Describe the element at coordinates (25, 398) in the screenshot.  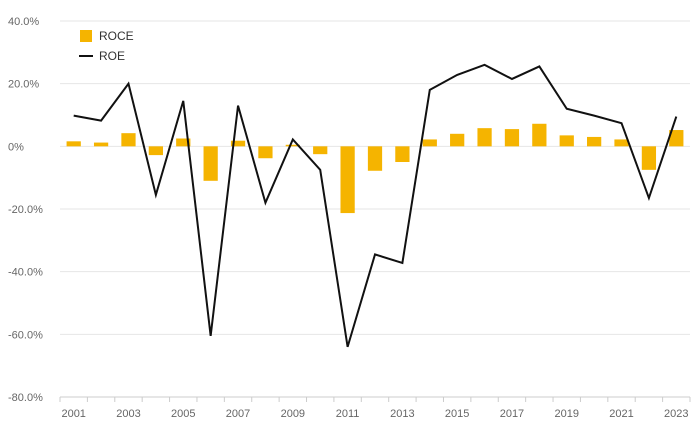
I see `y-tick-label: -80.0%` at that location.